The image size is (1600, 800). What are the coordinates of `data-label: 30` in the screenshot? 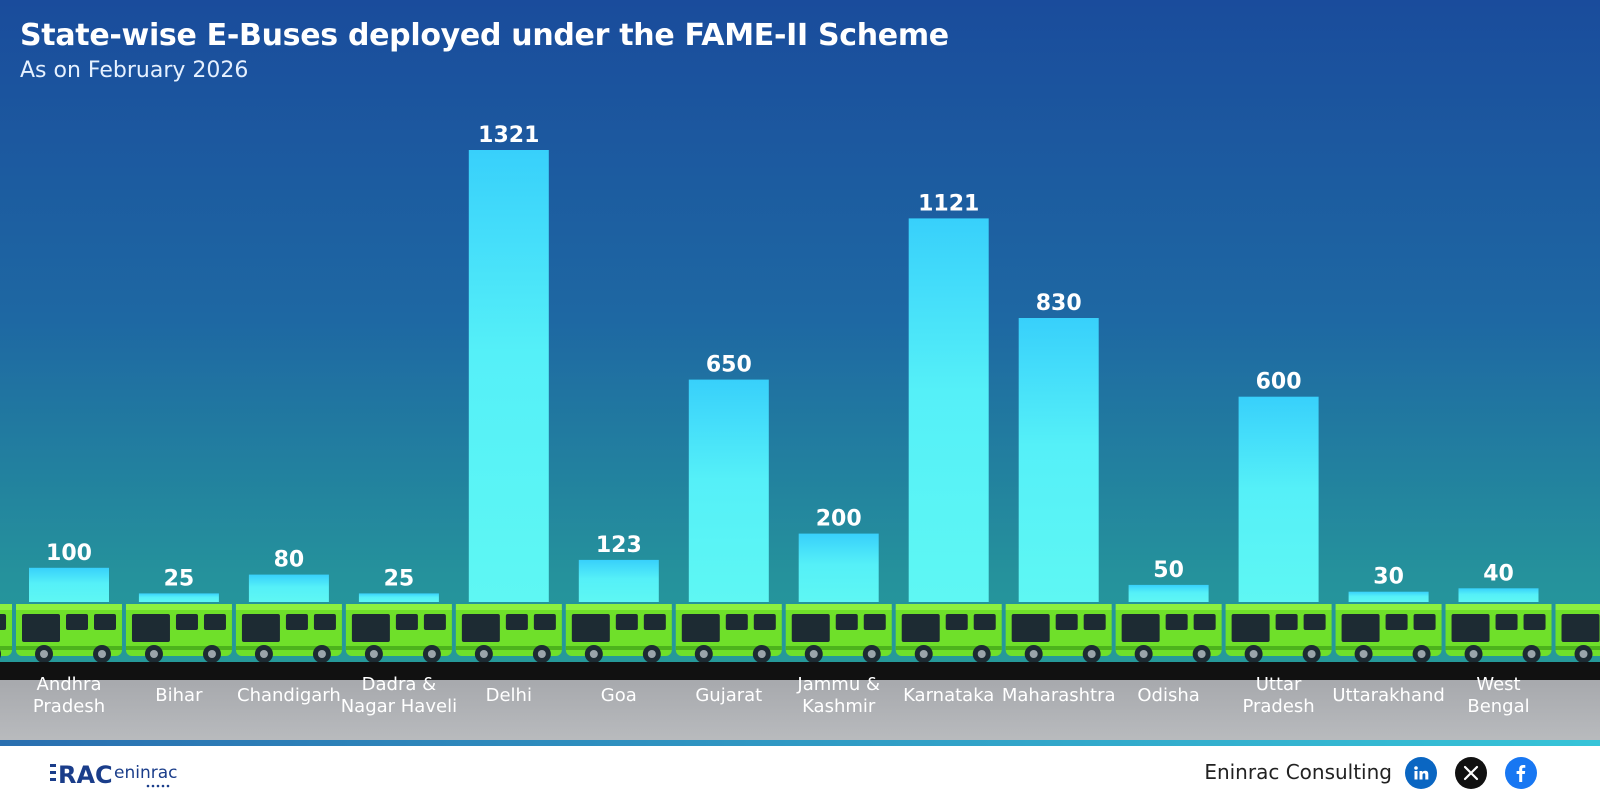 It's located at (1388, 577).